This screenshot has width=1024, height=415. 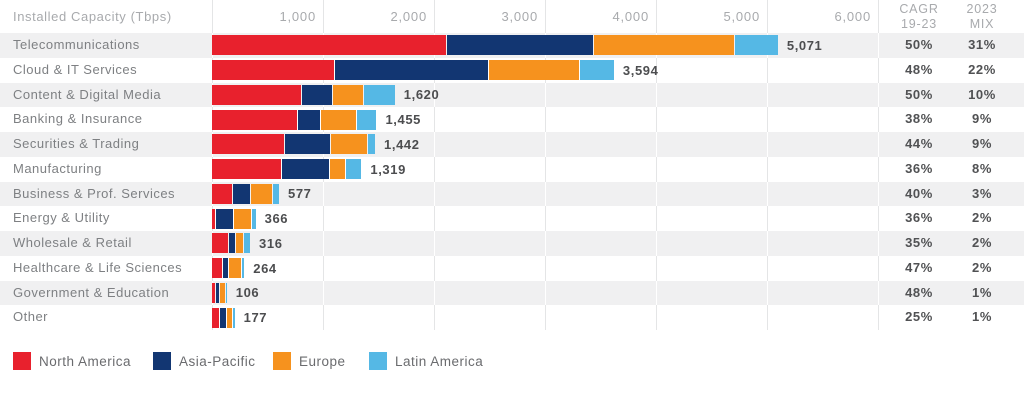 What do you see at coordinates (98, 267) in the screenshot?
I see `row-label: Healthcare & Life Sciences` at bounding box center [98, 267].